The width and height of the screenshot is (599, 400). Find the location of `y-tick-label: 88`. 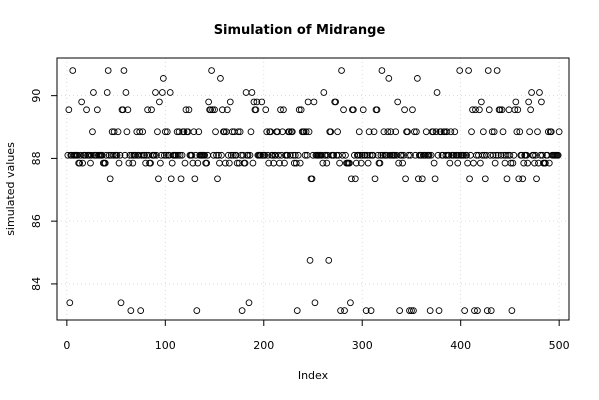

y-tick-label: 88 is located at coordinates (36, 158).